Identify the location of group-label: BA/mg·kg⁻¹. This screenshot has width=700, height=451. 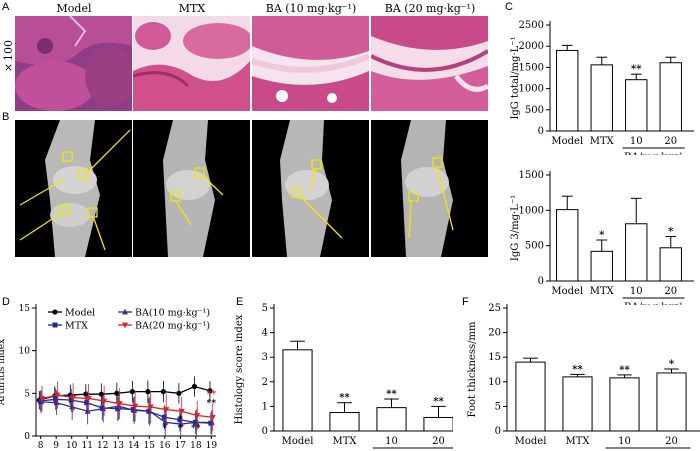
(653, 303).